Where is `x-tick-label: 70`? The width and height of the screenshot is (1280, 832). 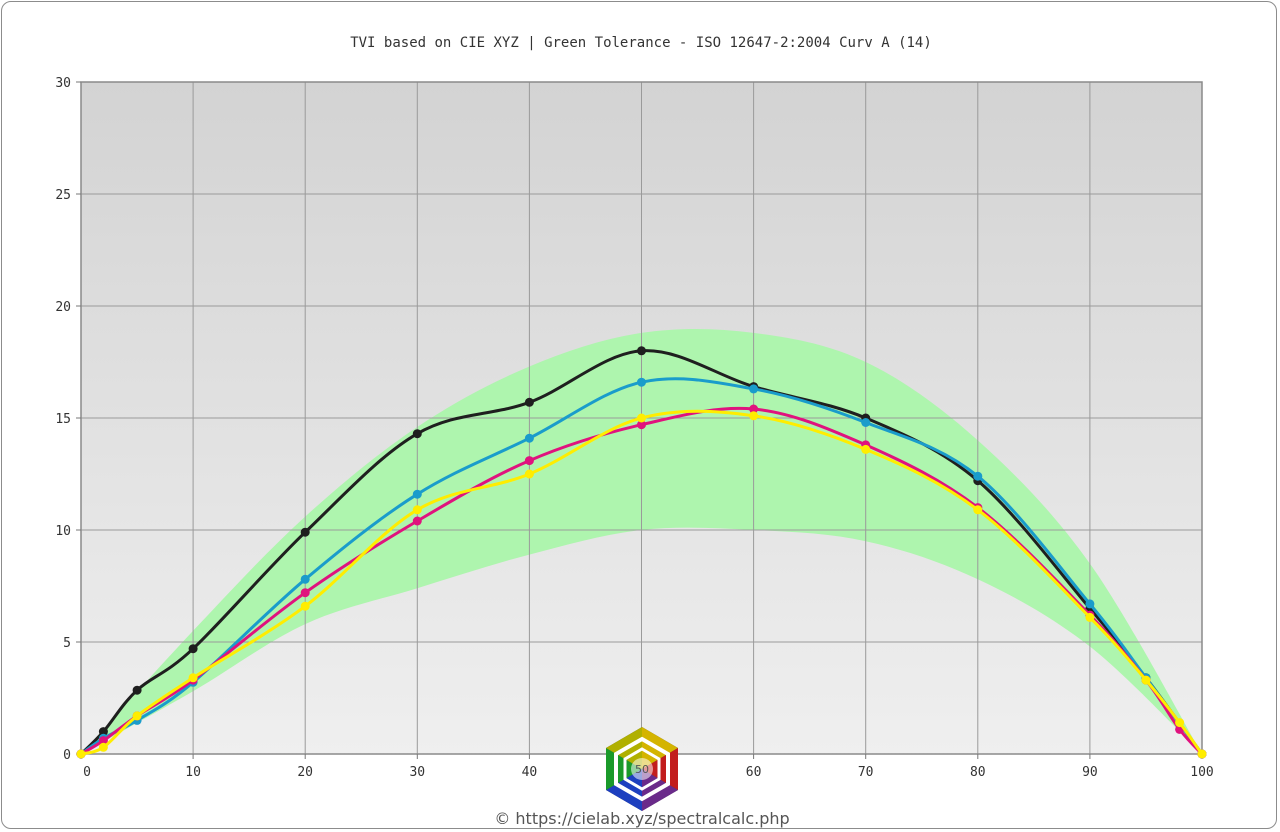 x-tick-label: 70 is located at coordinates (866, 772).